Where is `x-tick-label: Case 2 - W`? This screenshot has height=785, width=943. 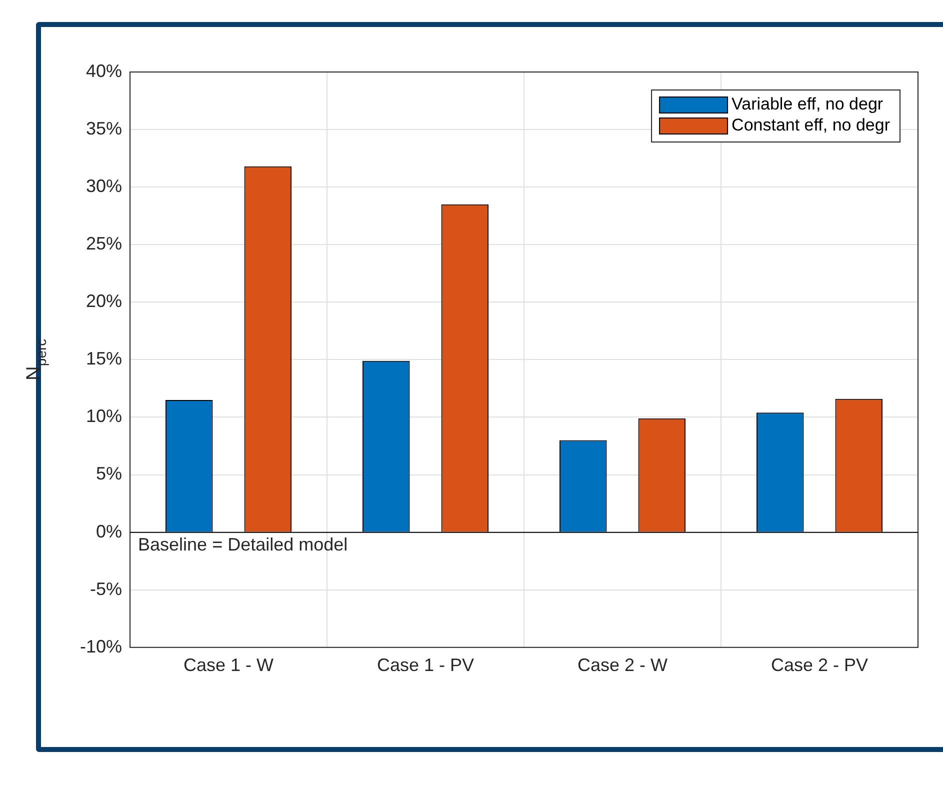
x-tick-label: Case 2 - W is located at coordinates (622, 665).